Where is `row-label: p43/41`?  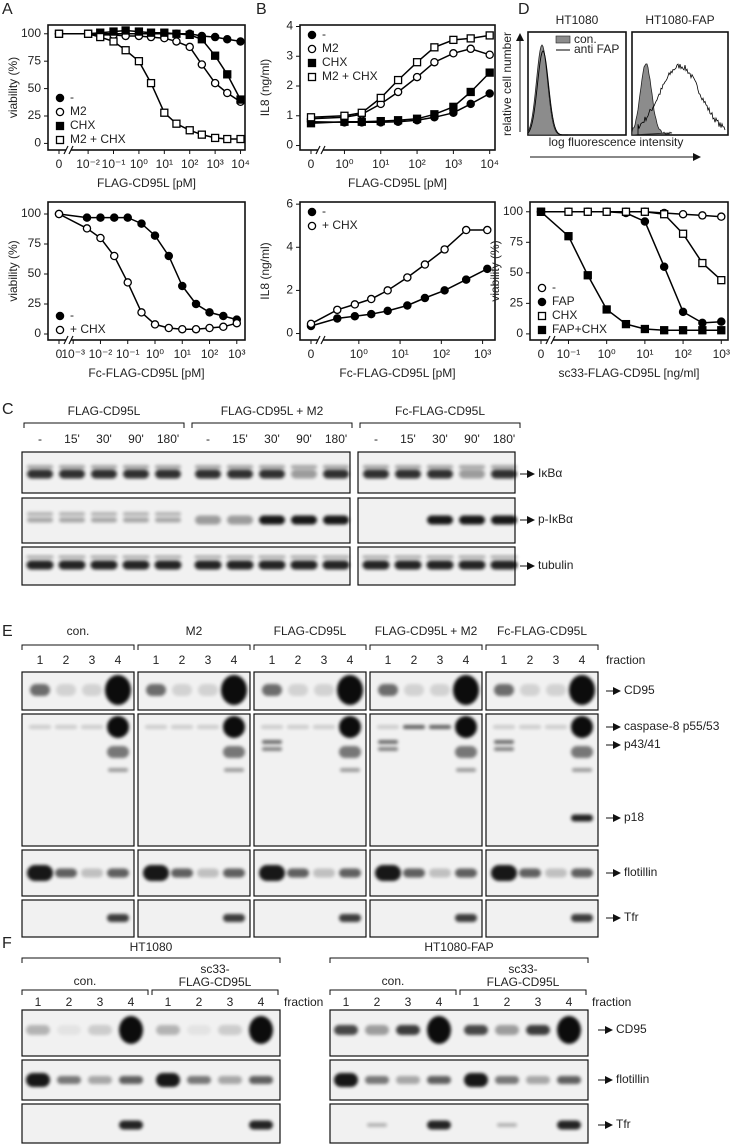 row-label: p43/41 is located at coordinates (642, 744).